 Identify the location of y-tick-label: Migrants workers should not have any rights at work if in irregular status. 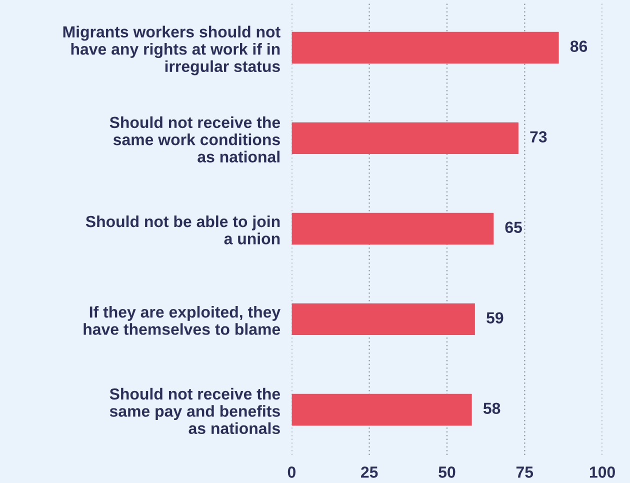
(171, 51).